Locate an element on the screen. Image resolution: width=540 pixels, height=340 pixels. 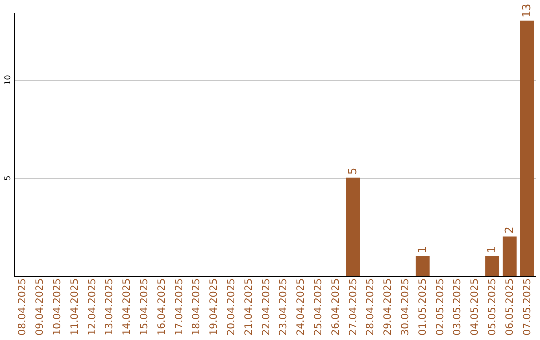
x-tick-label: 15.04.2025 is located at coordinates (145, 307).